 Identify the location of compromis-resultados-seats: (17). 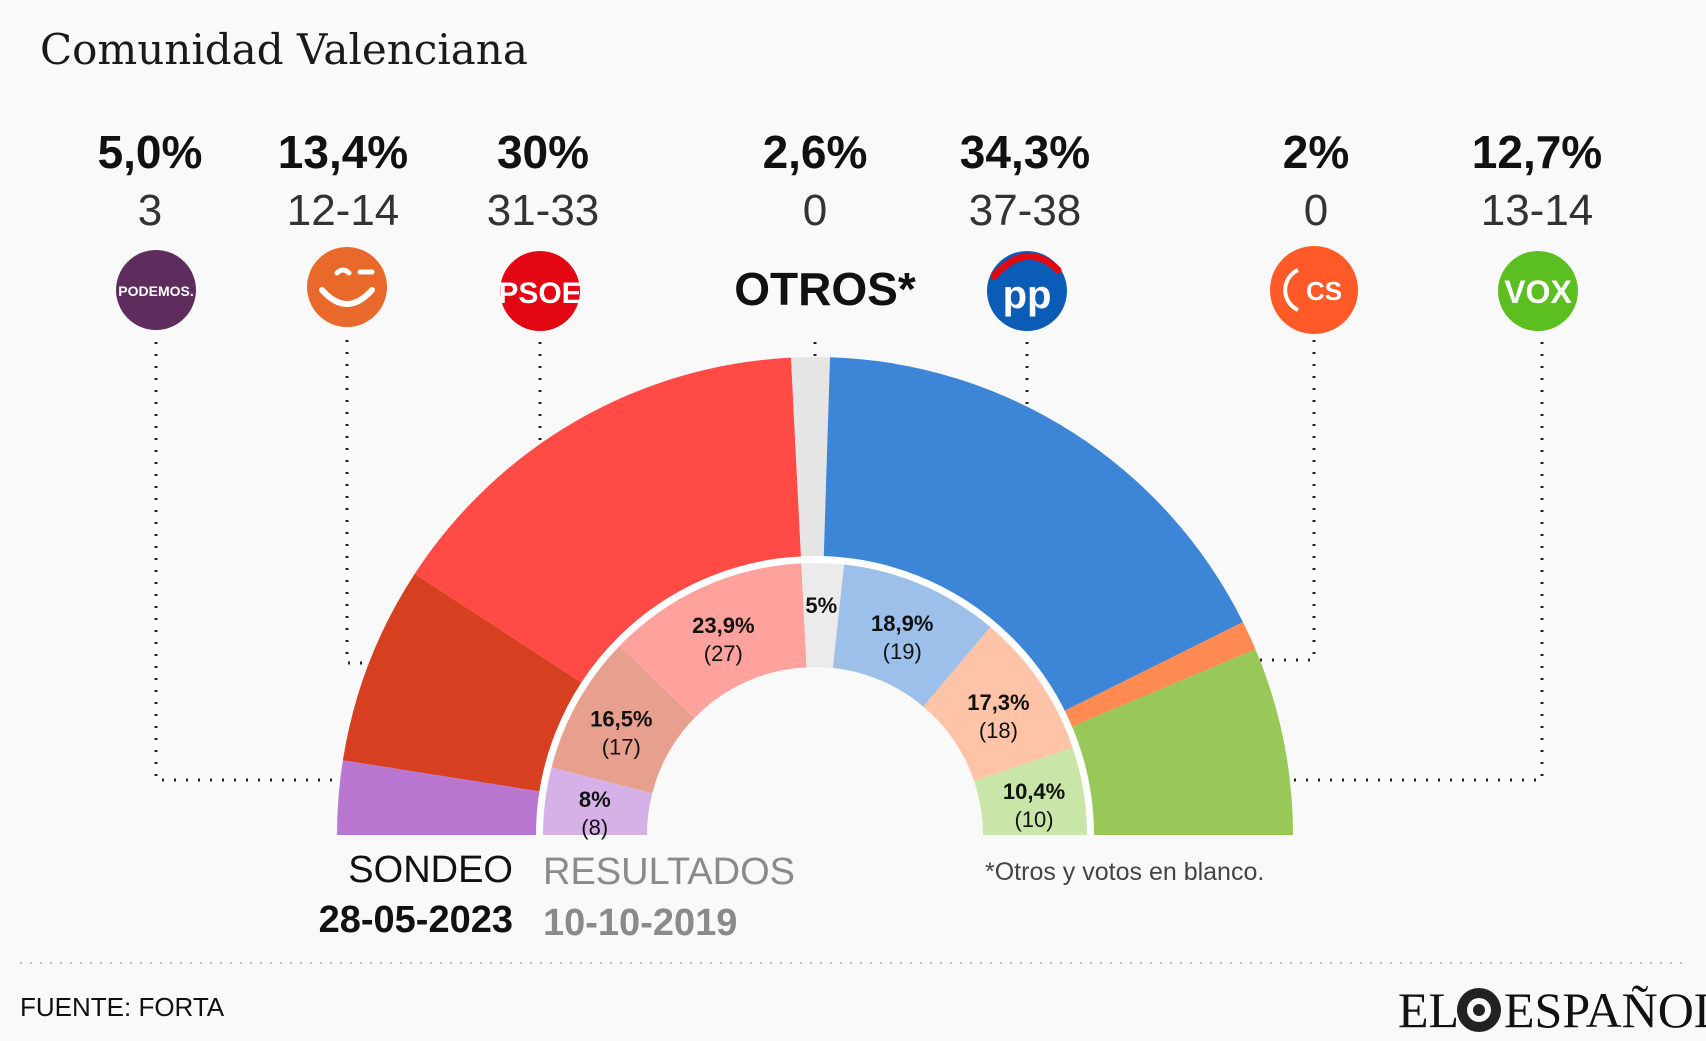
(621, 747).